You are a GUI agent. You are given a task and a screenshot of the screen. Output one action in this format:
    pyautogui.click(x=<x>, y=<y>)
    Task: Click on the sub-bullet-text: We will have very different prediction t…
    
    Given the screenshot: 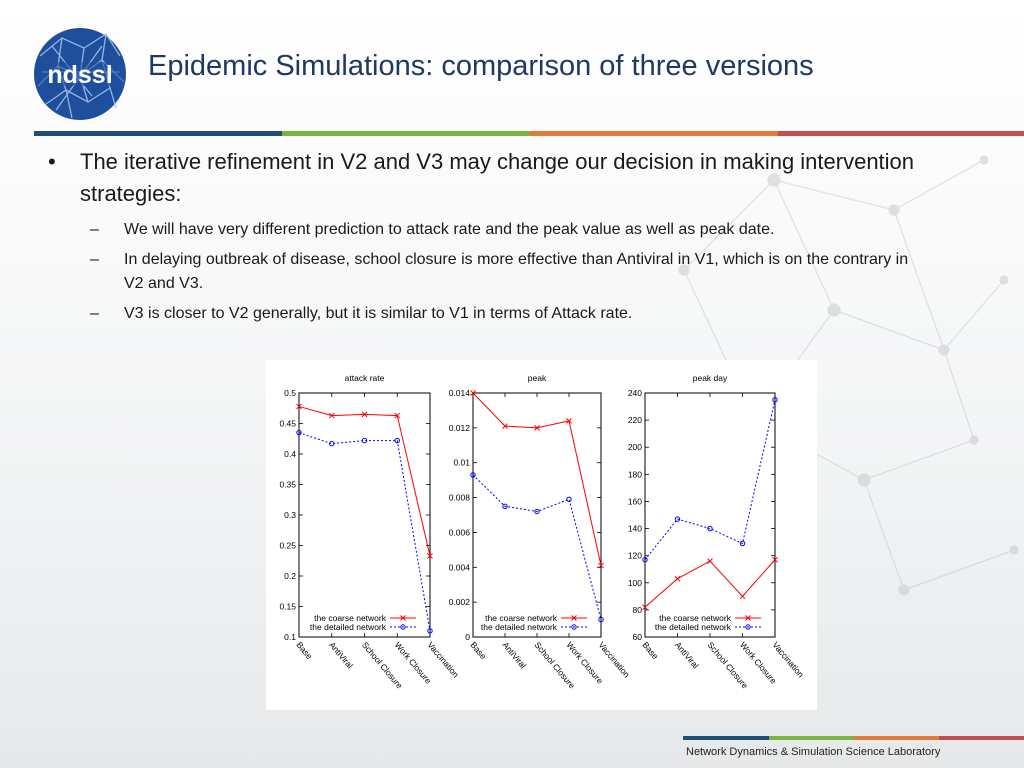 What is the action you would take?
    pyautogui.click(x=449, y=229)
    